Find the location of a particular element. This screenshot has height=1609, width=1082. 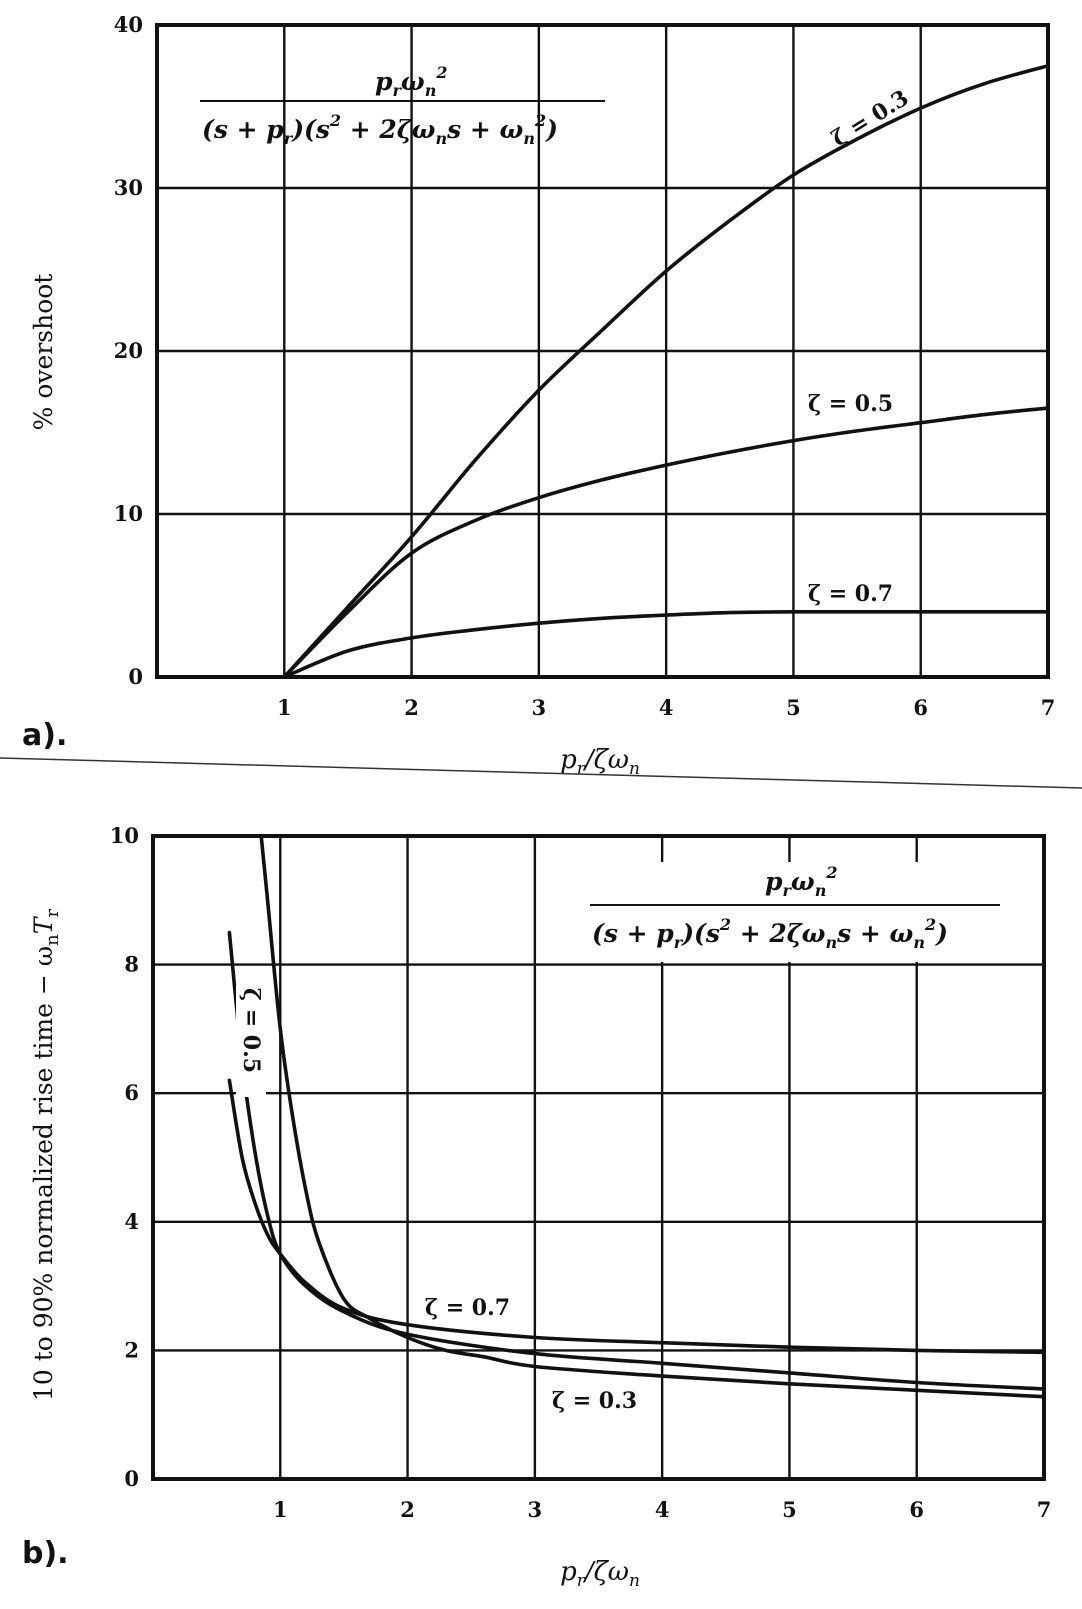

y-ticks-b: 0 2 4 6 8 10 is located at coordinates (124, 1157).